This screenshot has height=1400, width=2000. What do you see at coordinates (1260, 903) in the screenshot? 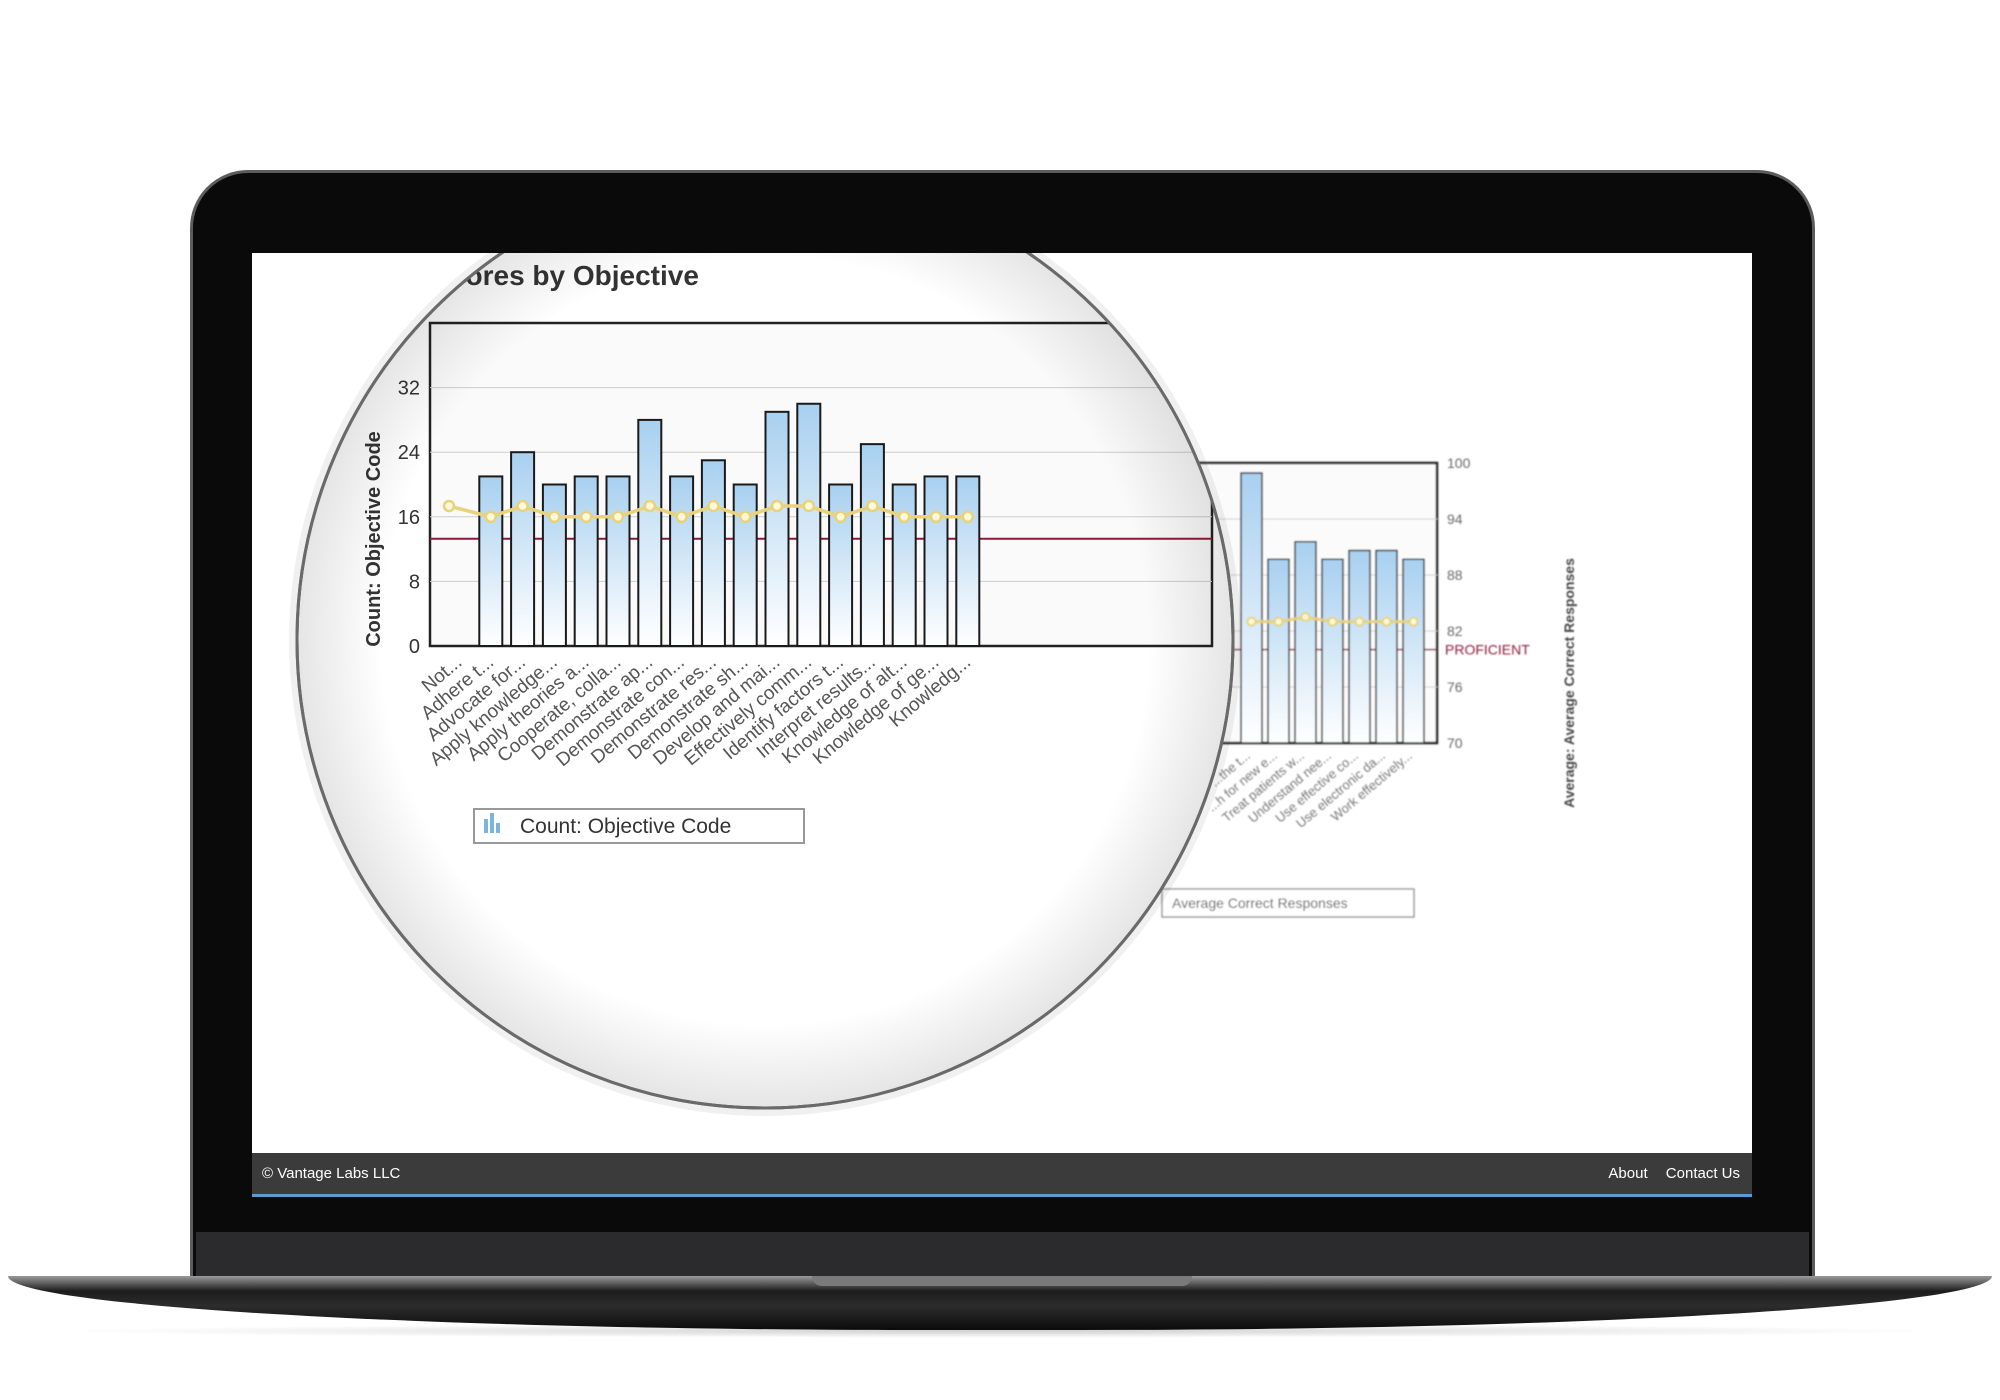
I see `bg-legend-label: Average Correct Responses` at bounding box center [1260, 903].